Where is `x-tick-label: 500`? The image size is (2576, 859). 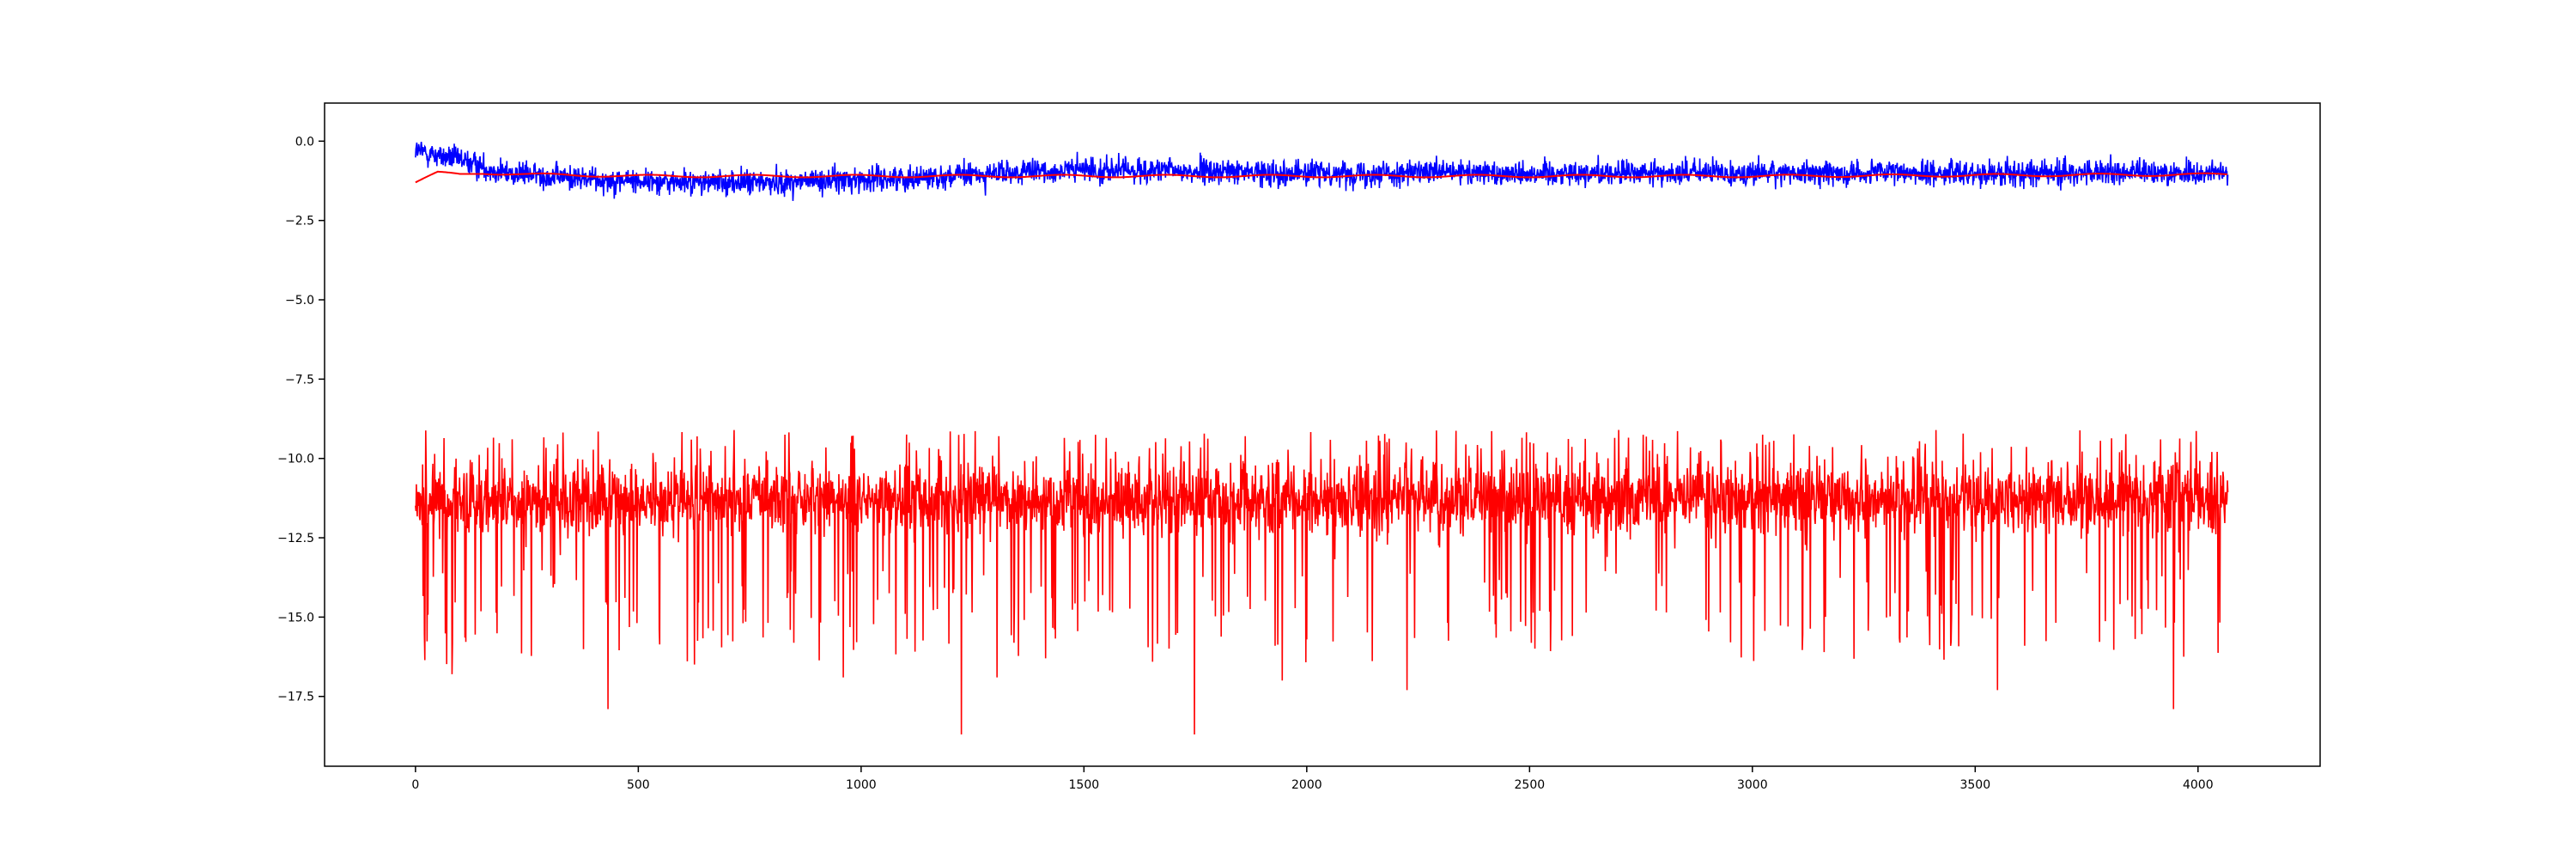
x-tick-label: 500 is located at coordinates (638, 785).